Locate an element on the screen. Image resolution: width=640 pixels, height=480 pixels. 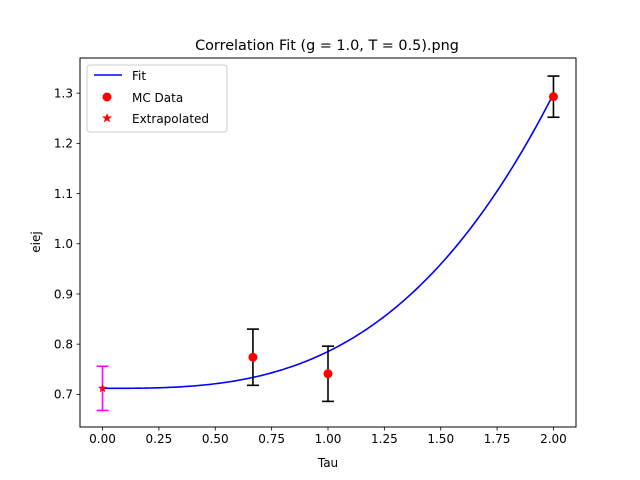
y-tick-label: 1.0 is located at coordinates (63, 244).